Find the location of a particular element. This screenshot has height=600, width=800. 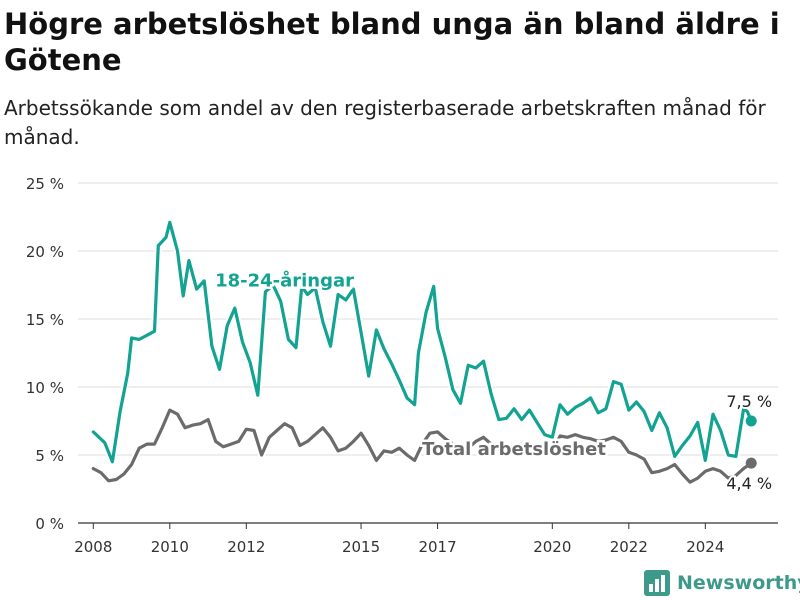

end-value-label-total: 4,4 % is located at coordinates (749, 483).